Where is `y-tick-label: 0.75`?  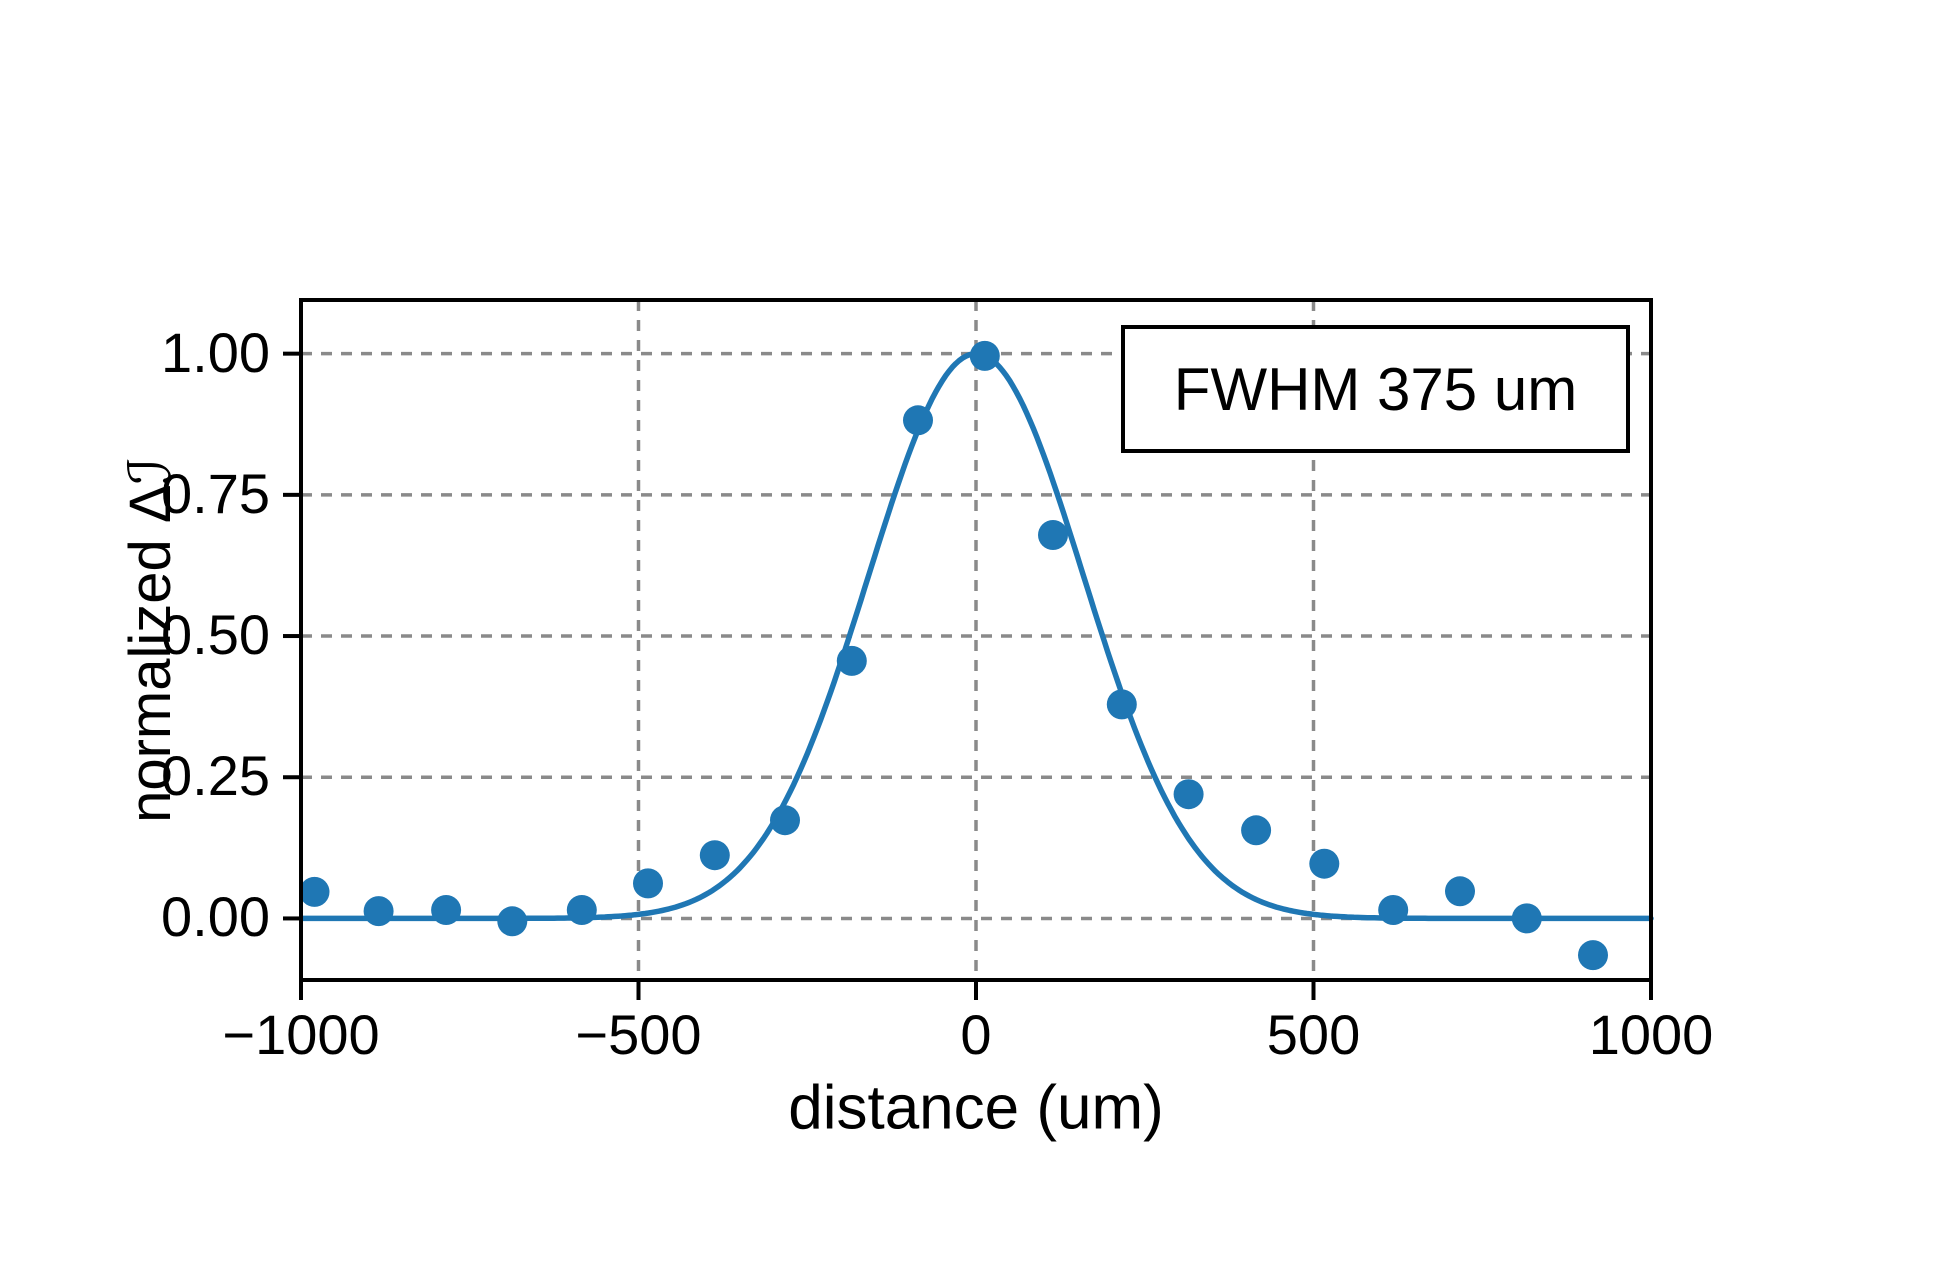
y-tick-label: 0.75 is located at coordinates (215, 493).